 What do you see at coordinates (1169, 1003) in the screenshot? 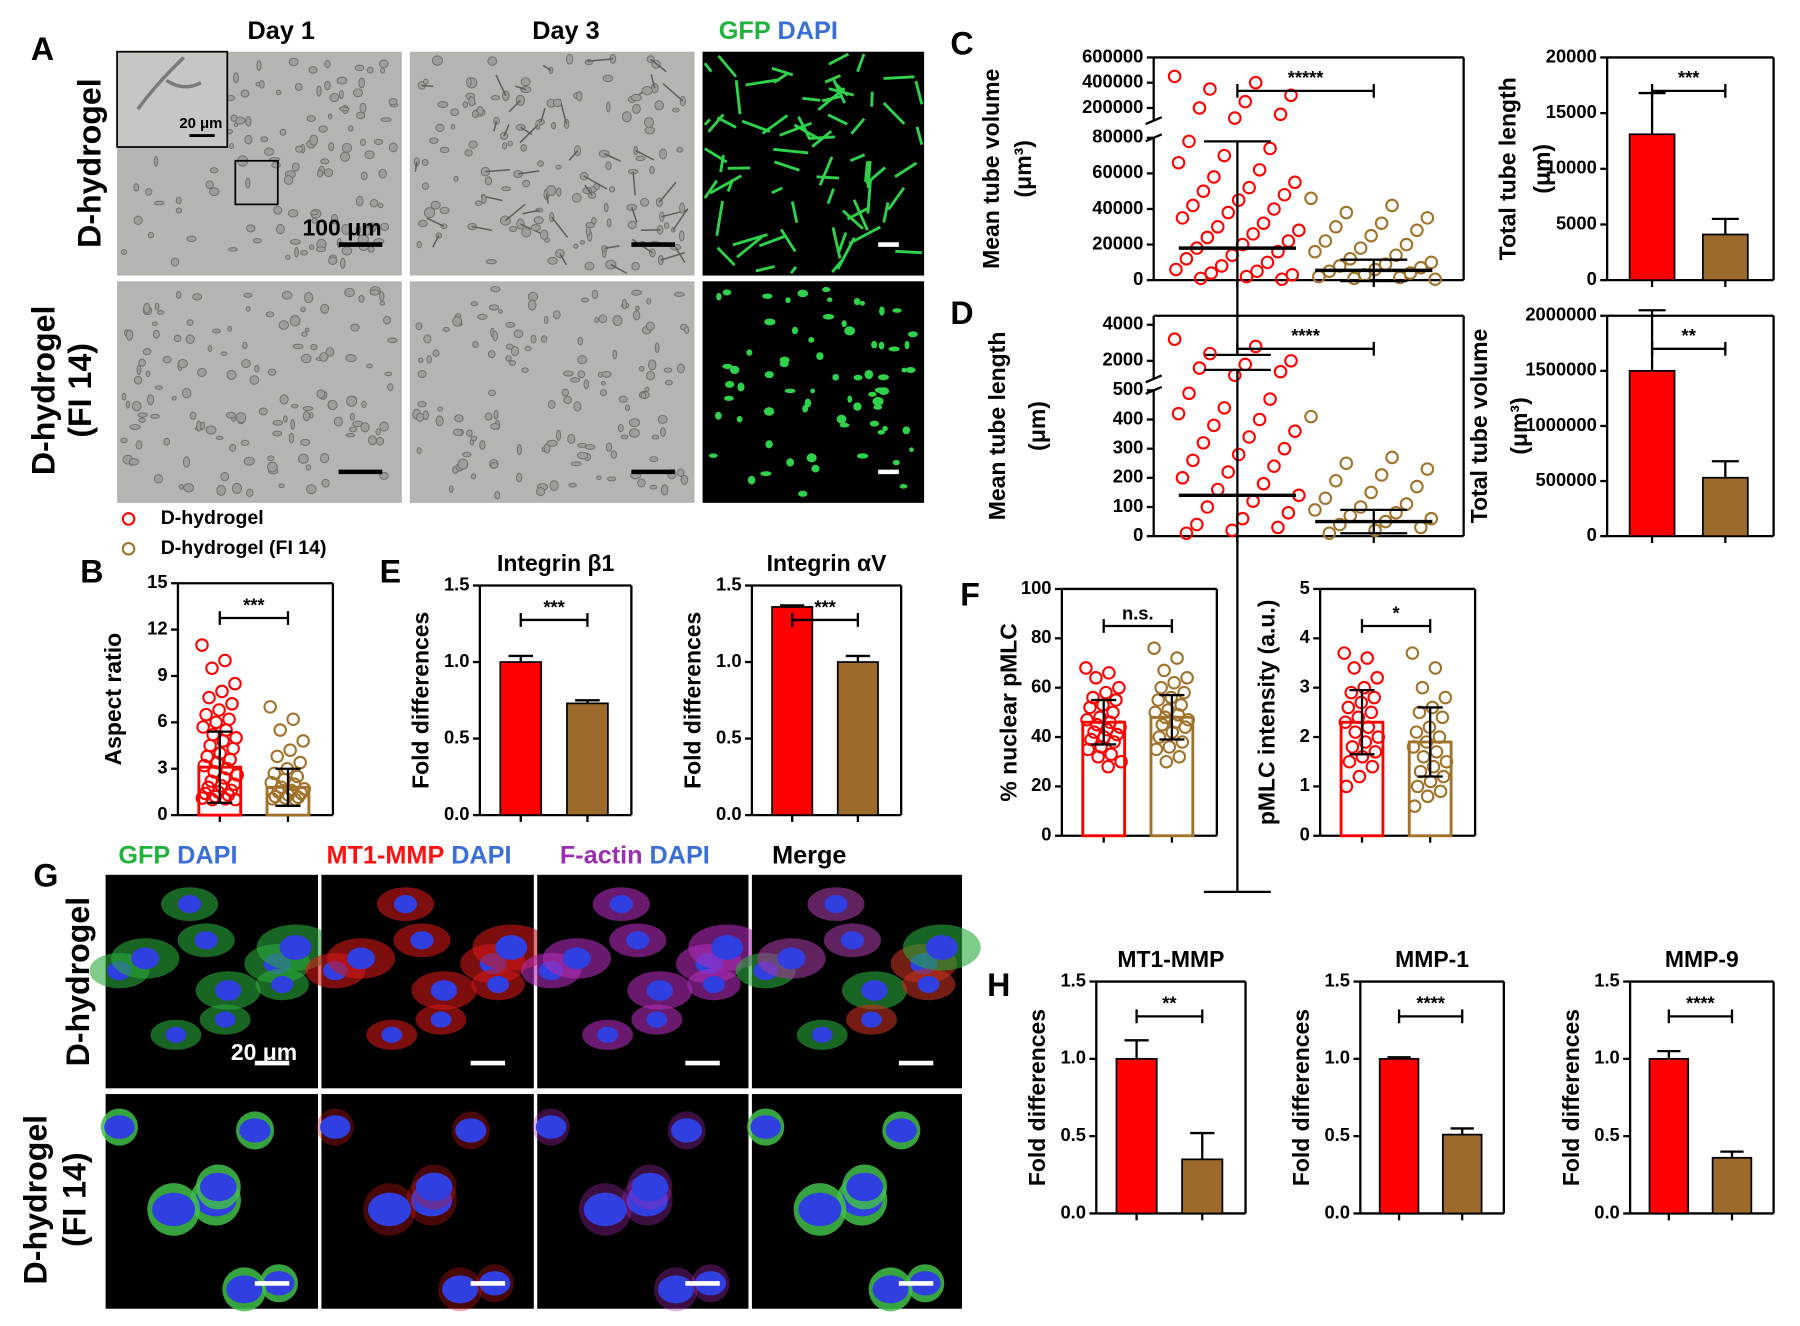
I see `significance-label: **` at bounding box center [1169, 1003].